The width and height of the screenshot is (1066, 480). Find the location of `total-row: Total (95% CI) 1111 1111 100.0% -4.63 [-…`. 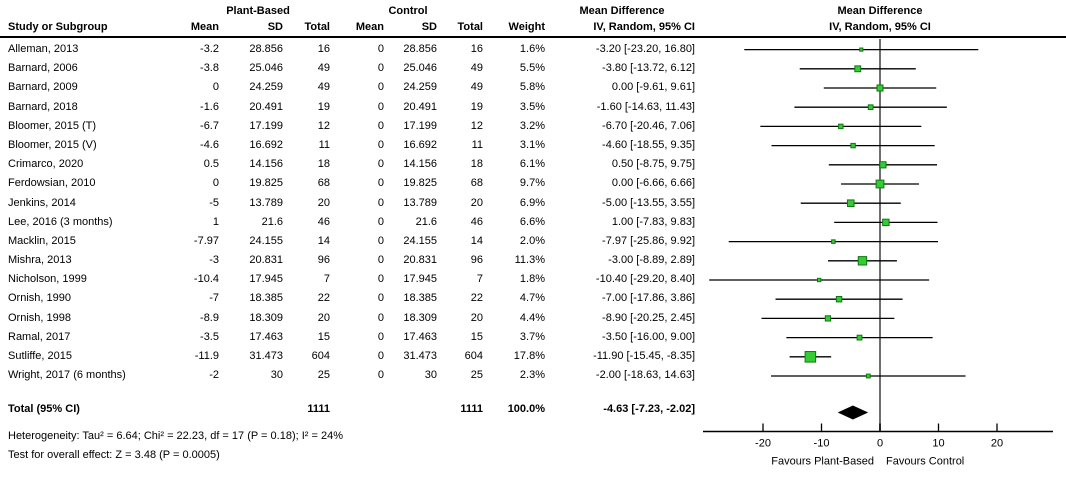

total-row: Total (95% CI) 1111 1111 100.0% -4.63 [-… is located at coordinates (347, 409).